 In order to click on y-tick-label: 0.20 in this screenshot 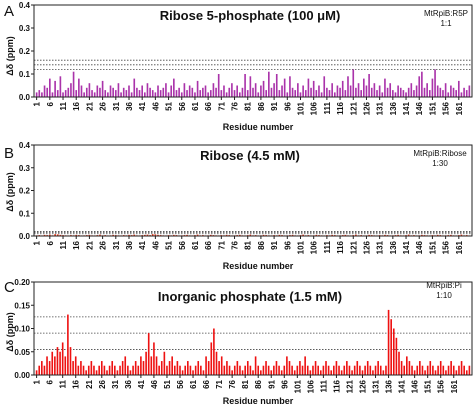, I will do `click(22, 282)`.